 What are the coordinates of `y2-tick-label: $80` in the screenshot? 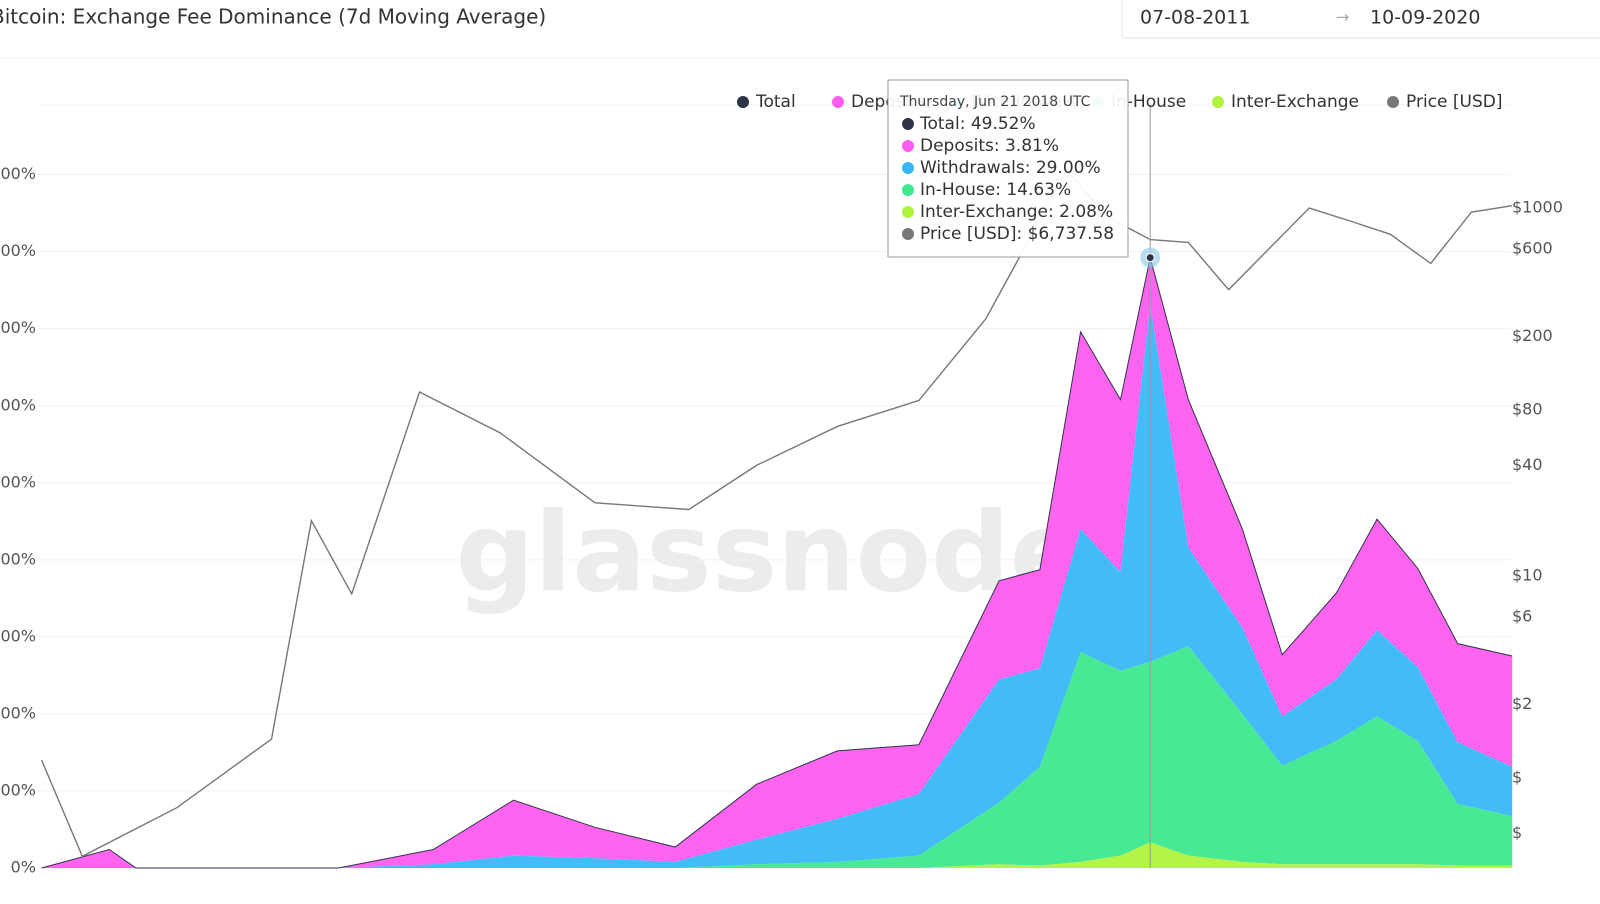 It's located at (1527, 408).